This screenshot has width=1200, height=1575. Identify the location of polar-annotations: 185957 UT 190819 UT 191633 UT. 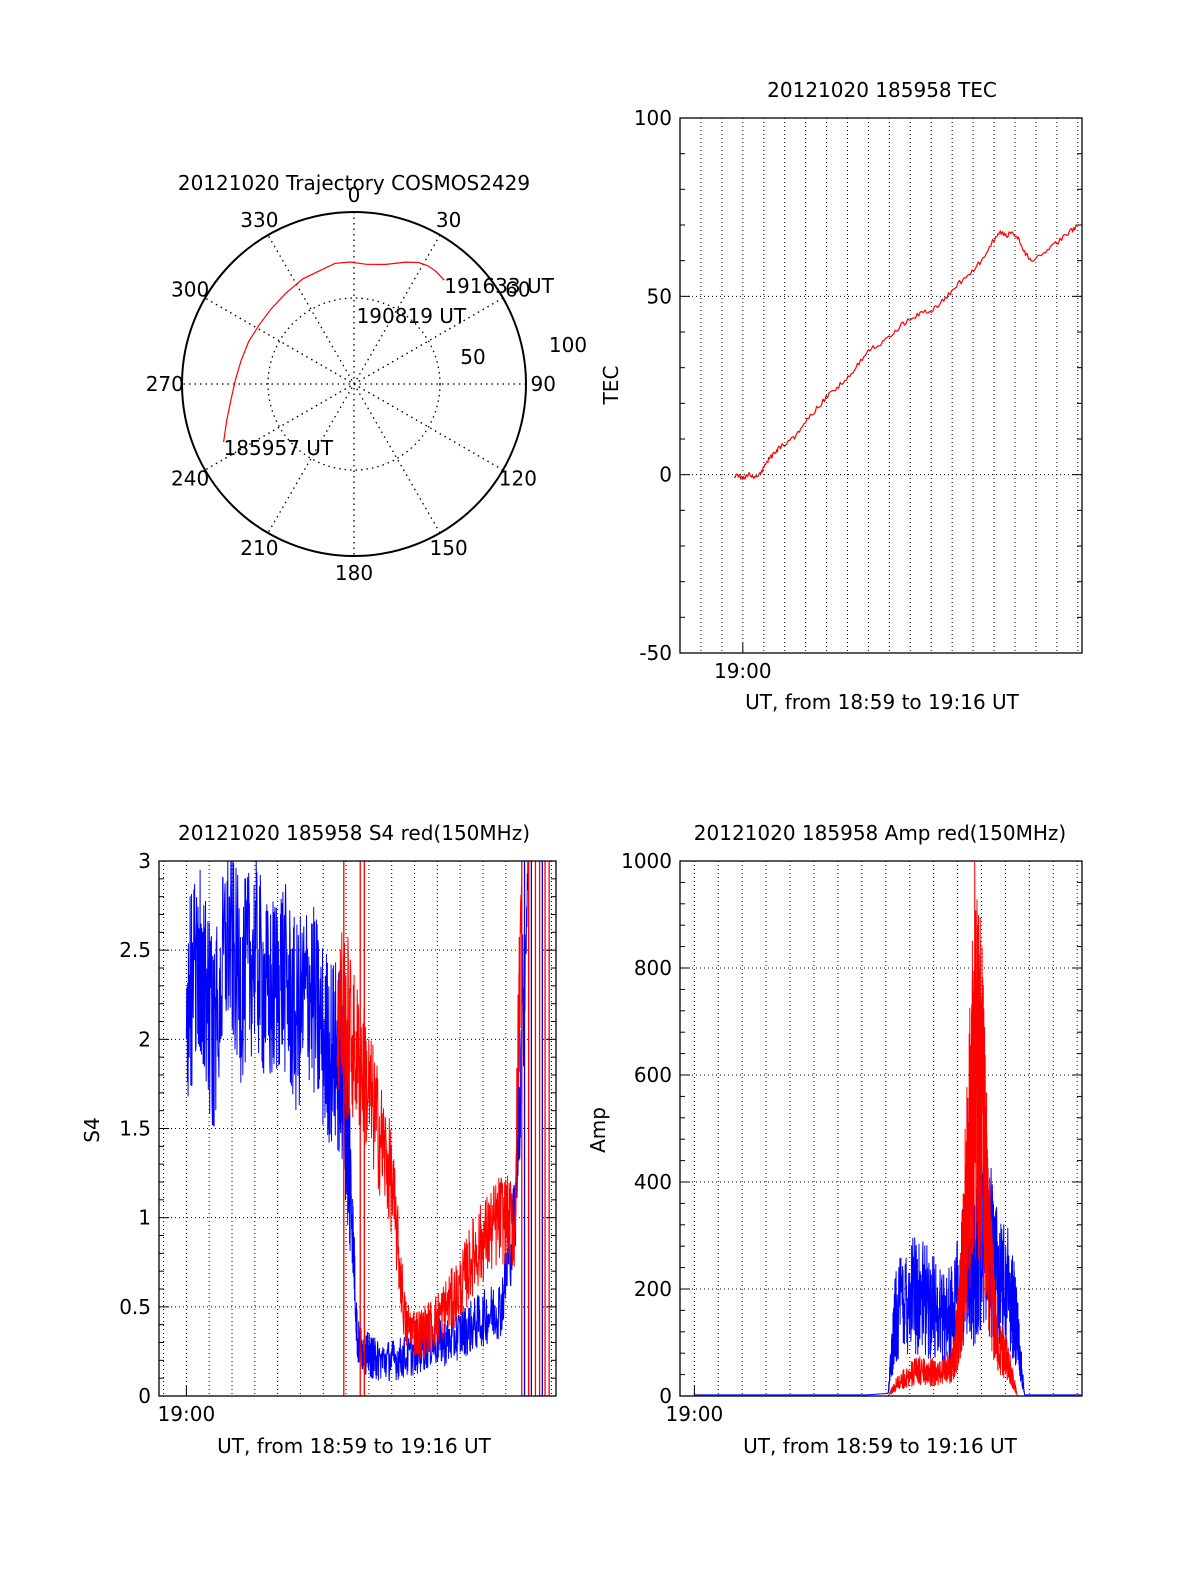
(389, 367).